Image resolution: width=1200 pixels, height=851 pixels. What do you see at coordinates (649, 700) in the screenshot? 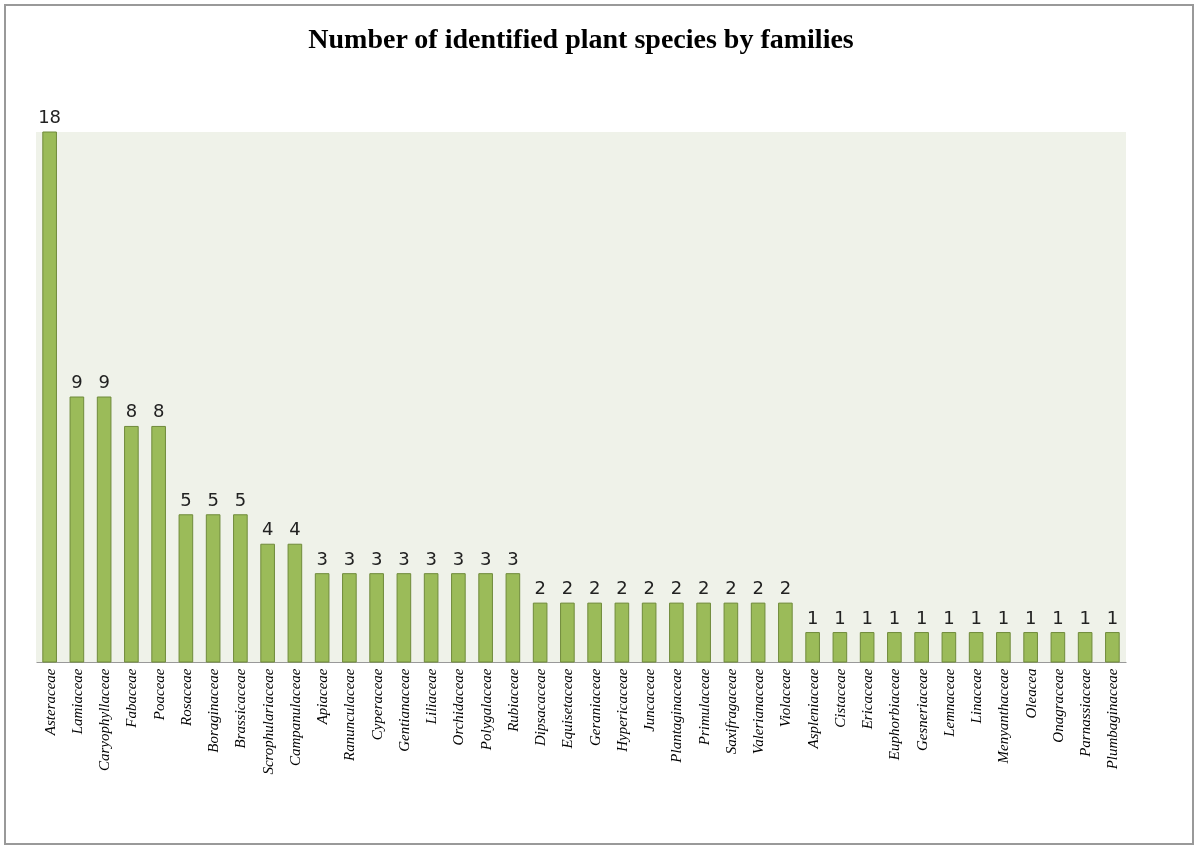
I see `x-tick-label: Juncaceae` at bounding box center [649, 700].